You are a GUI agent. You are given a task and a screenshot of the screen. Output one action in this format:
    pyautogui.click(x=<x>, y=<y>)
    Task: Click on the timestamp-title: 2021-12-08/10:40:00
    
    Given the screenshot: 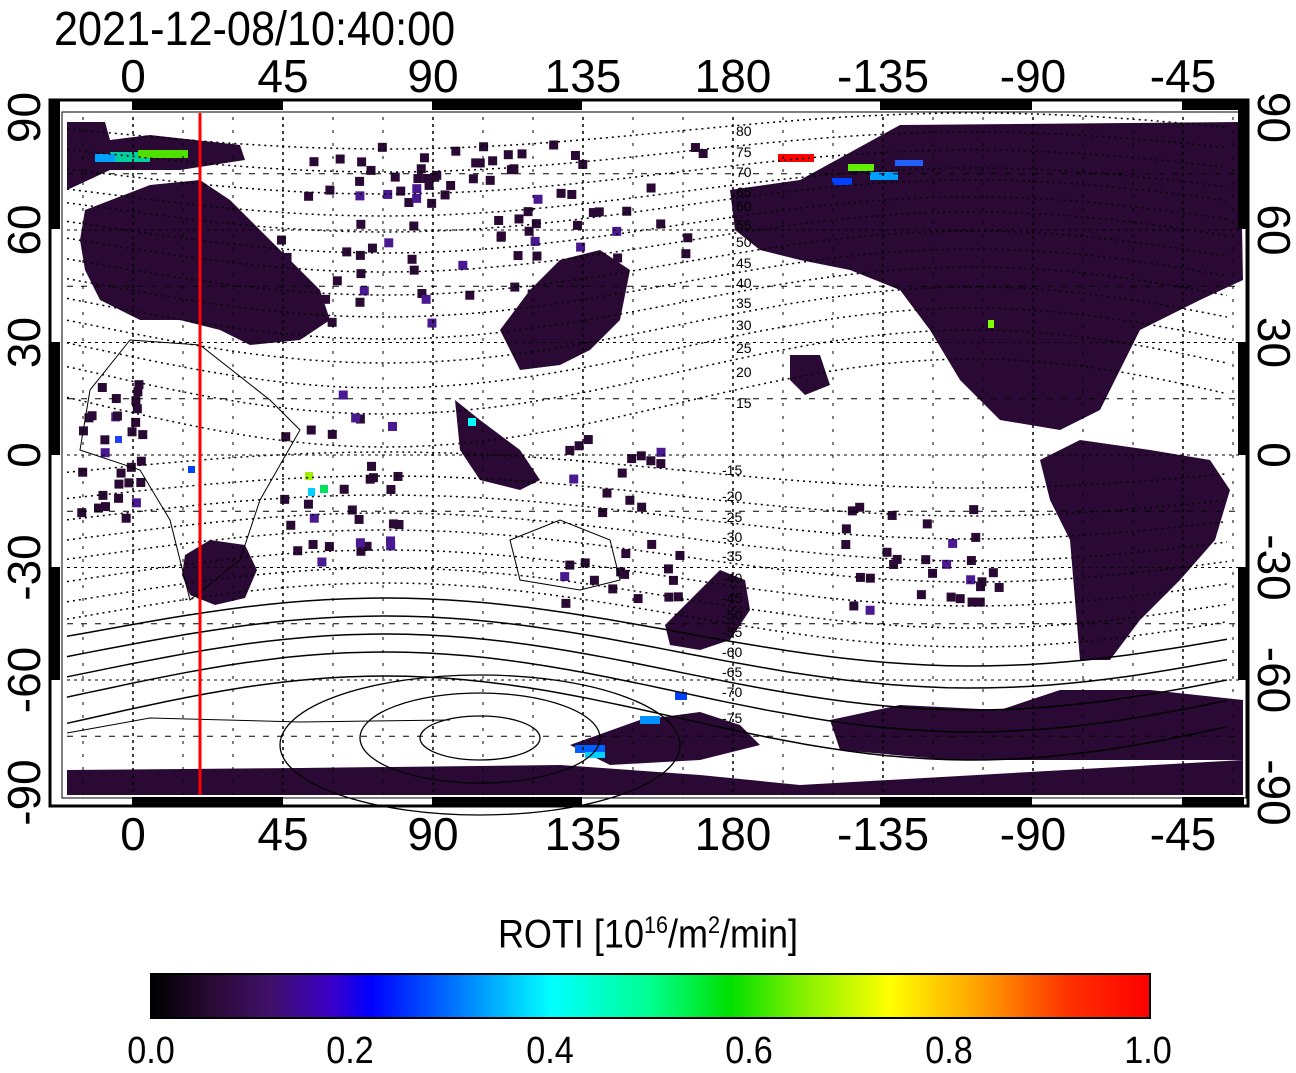 What is the action you would take?
    pyautogui.click(x=255, y=29)
    